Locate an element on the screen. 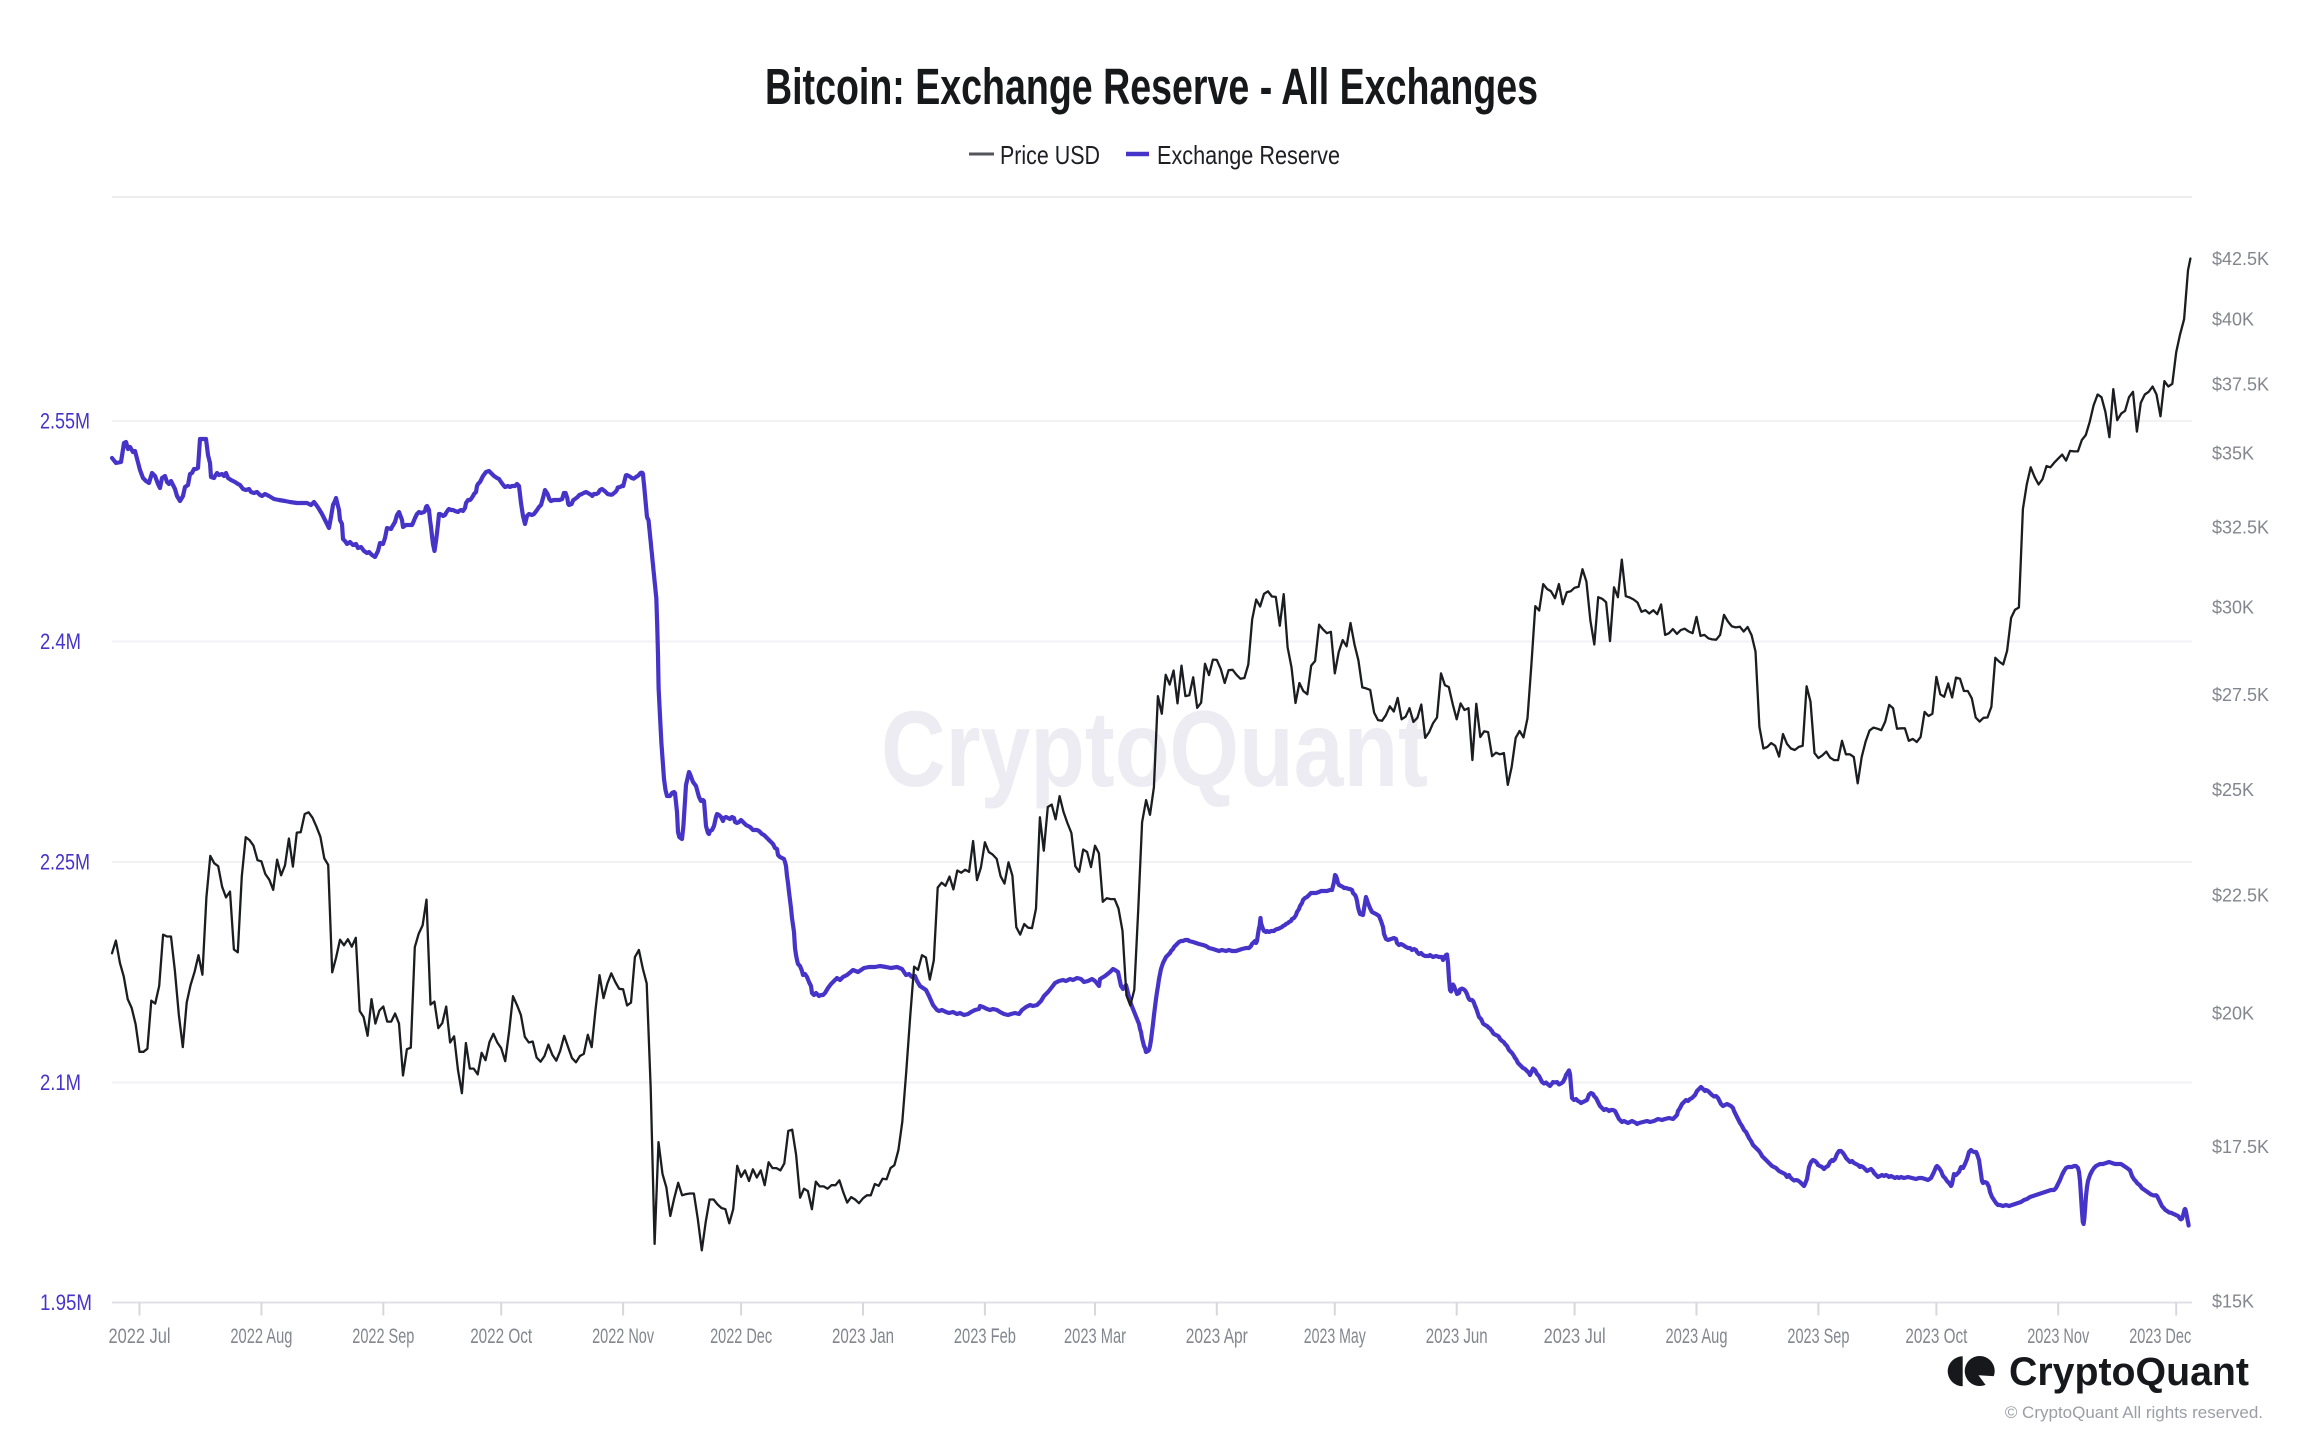  svg-text: 2023 Jan is located at coordinates (863, 1336).